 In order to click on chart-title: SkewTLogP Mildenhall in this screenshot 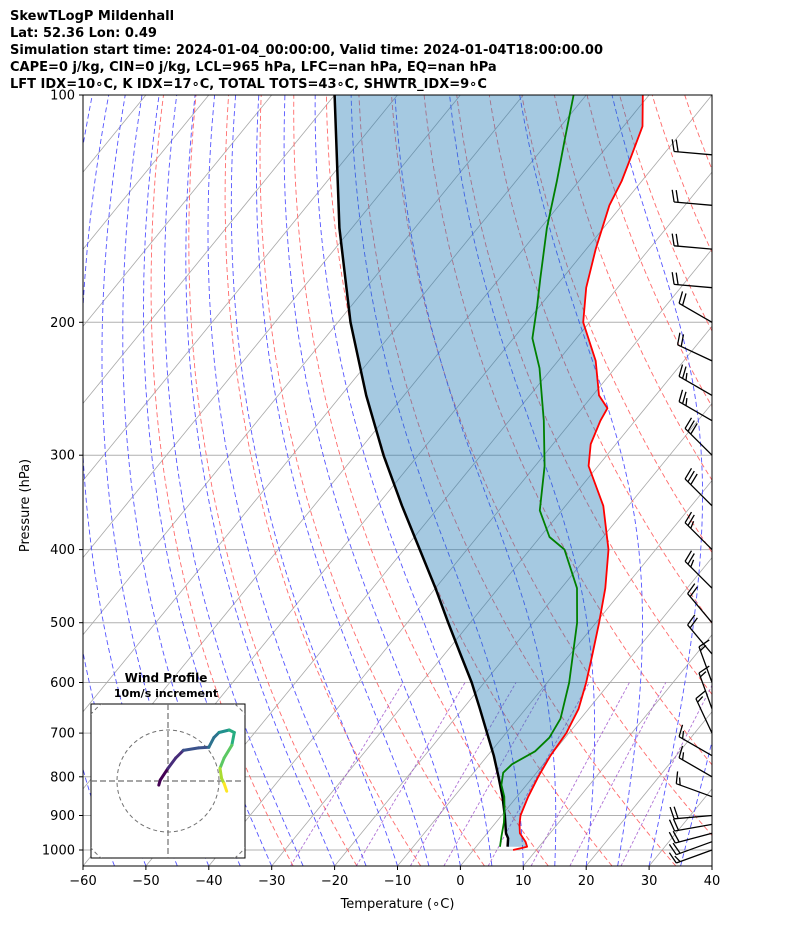, I will do `click(92, 16)`.